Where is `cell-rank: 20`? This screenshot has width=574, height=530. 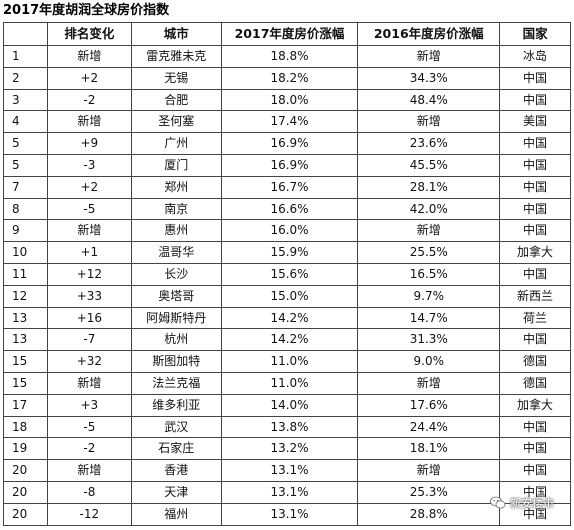 cell-rank: 20 is located at coordinates (26, 514).